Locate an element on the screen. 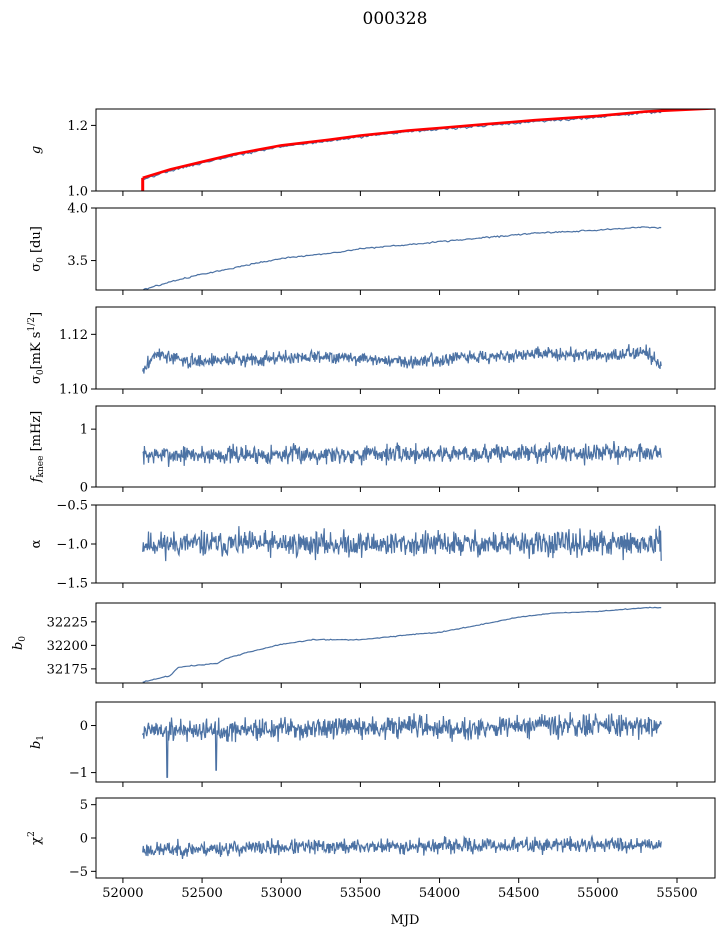  series-line-sigma0_du is located at coordinates (402, 258).